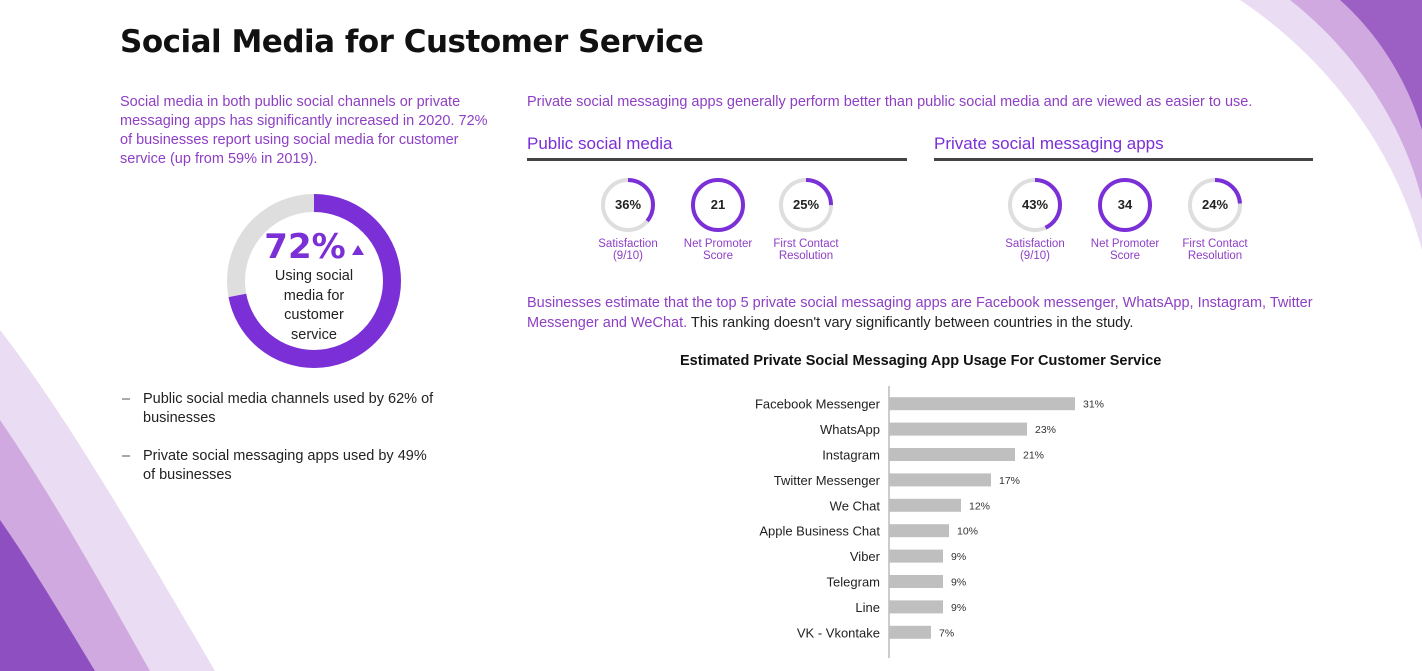 This screenshot has height=671, width=1422. Describe the element at coordinates (851, 455) in the screenshot. I see `category-label: Instagram` at that location.